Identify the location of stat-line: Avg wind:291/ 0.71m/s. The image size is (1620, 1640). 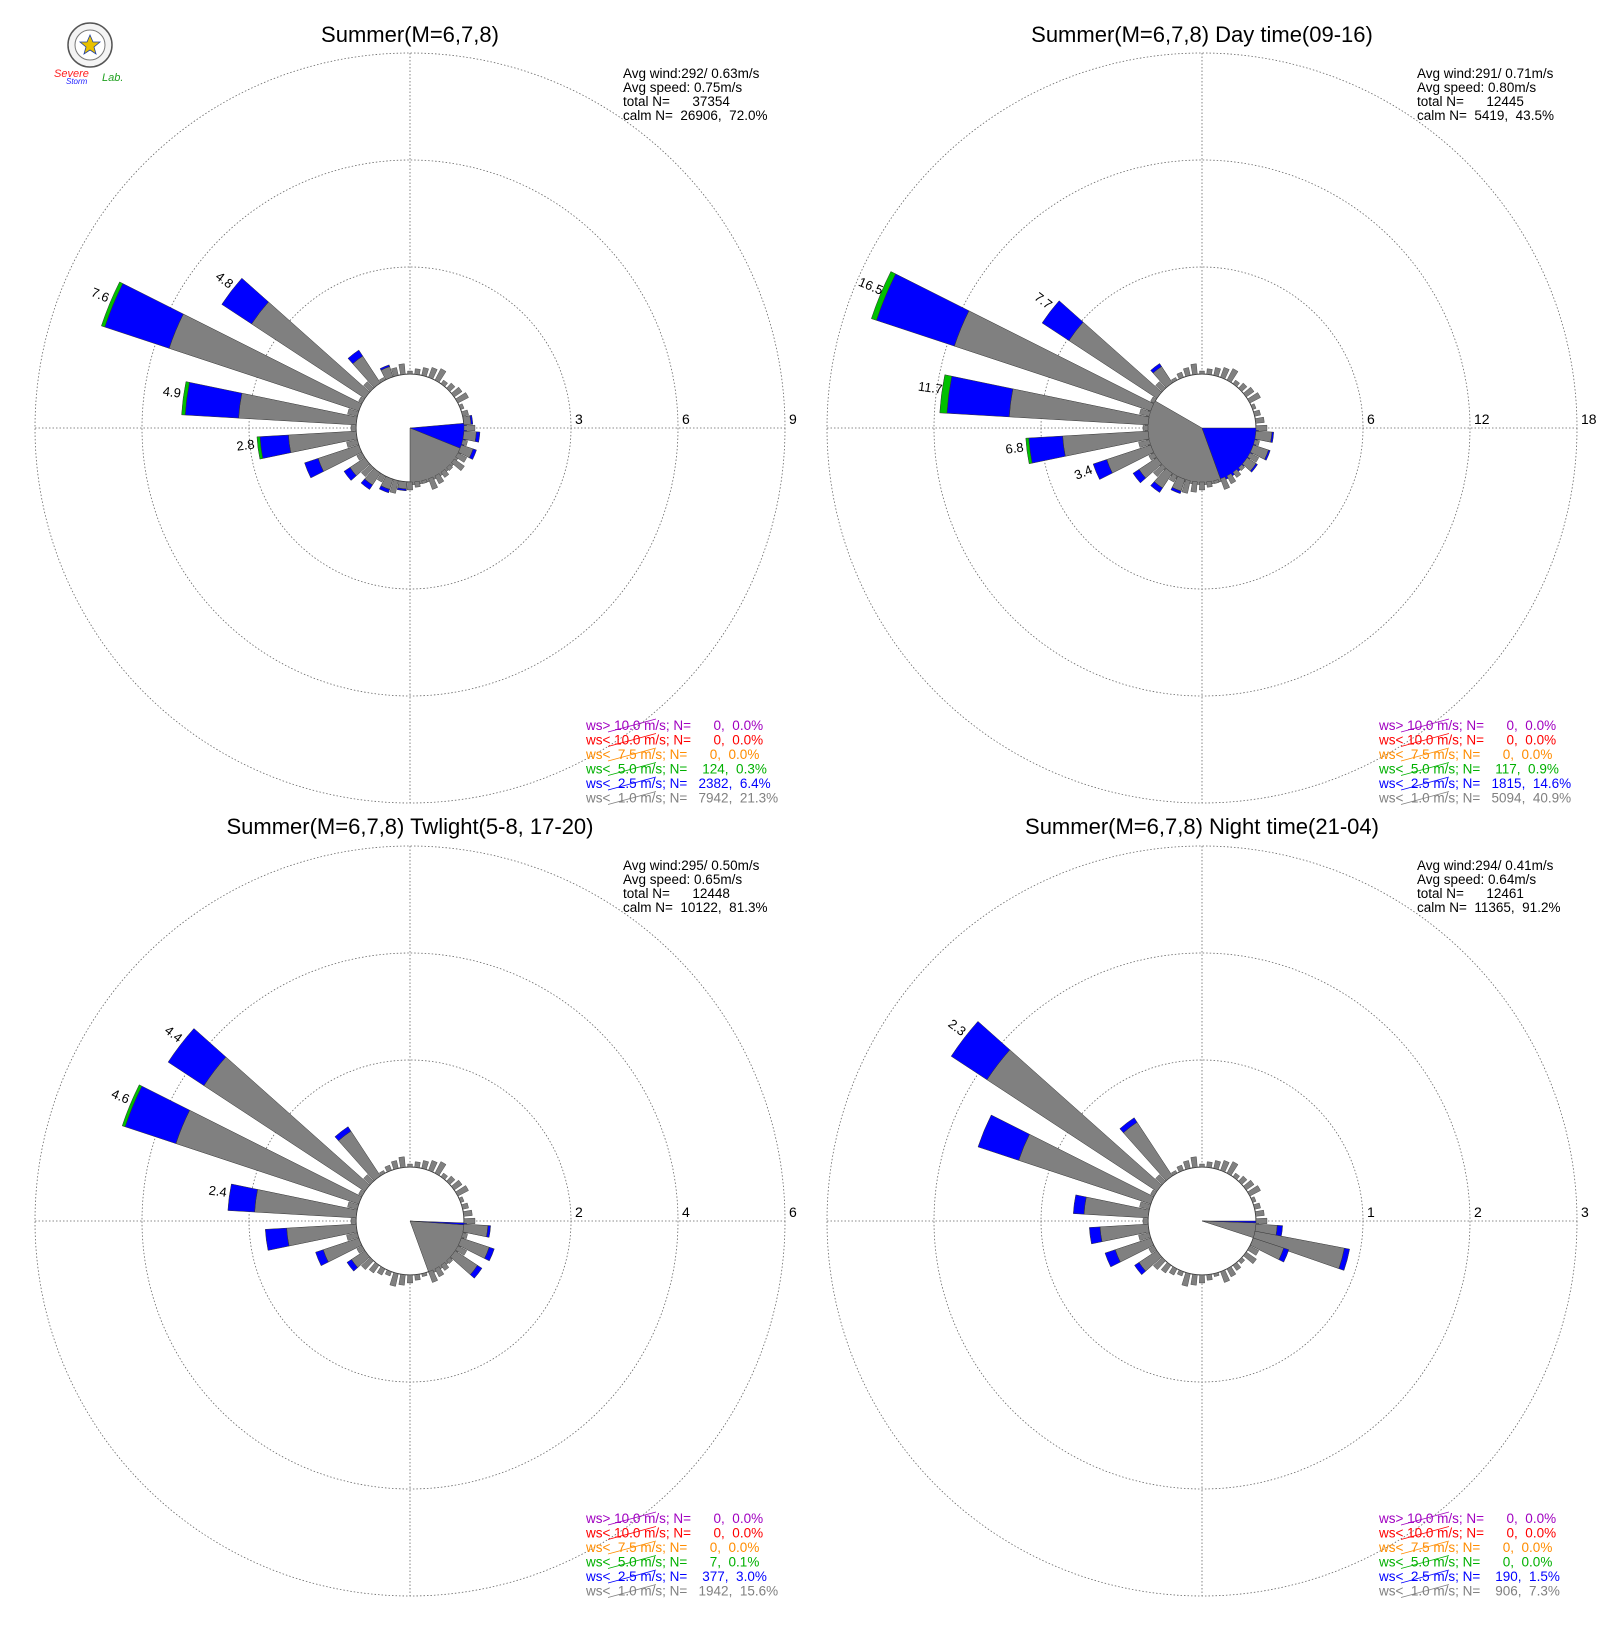
(1485, 73).